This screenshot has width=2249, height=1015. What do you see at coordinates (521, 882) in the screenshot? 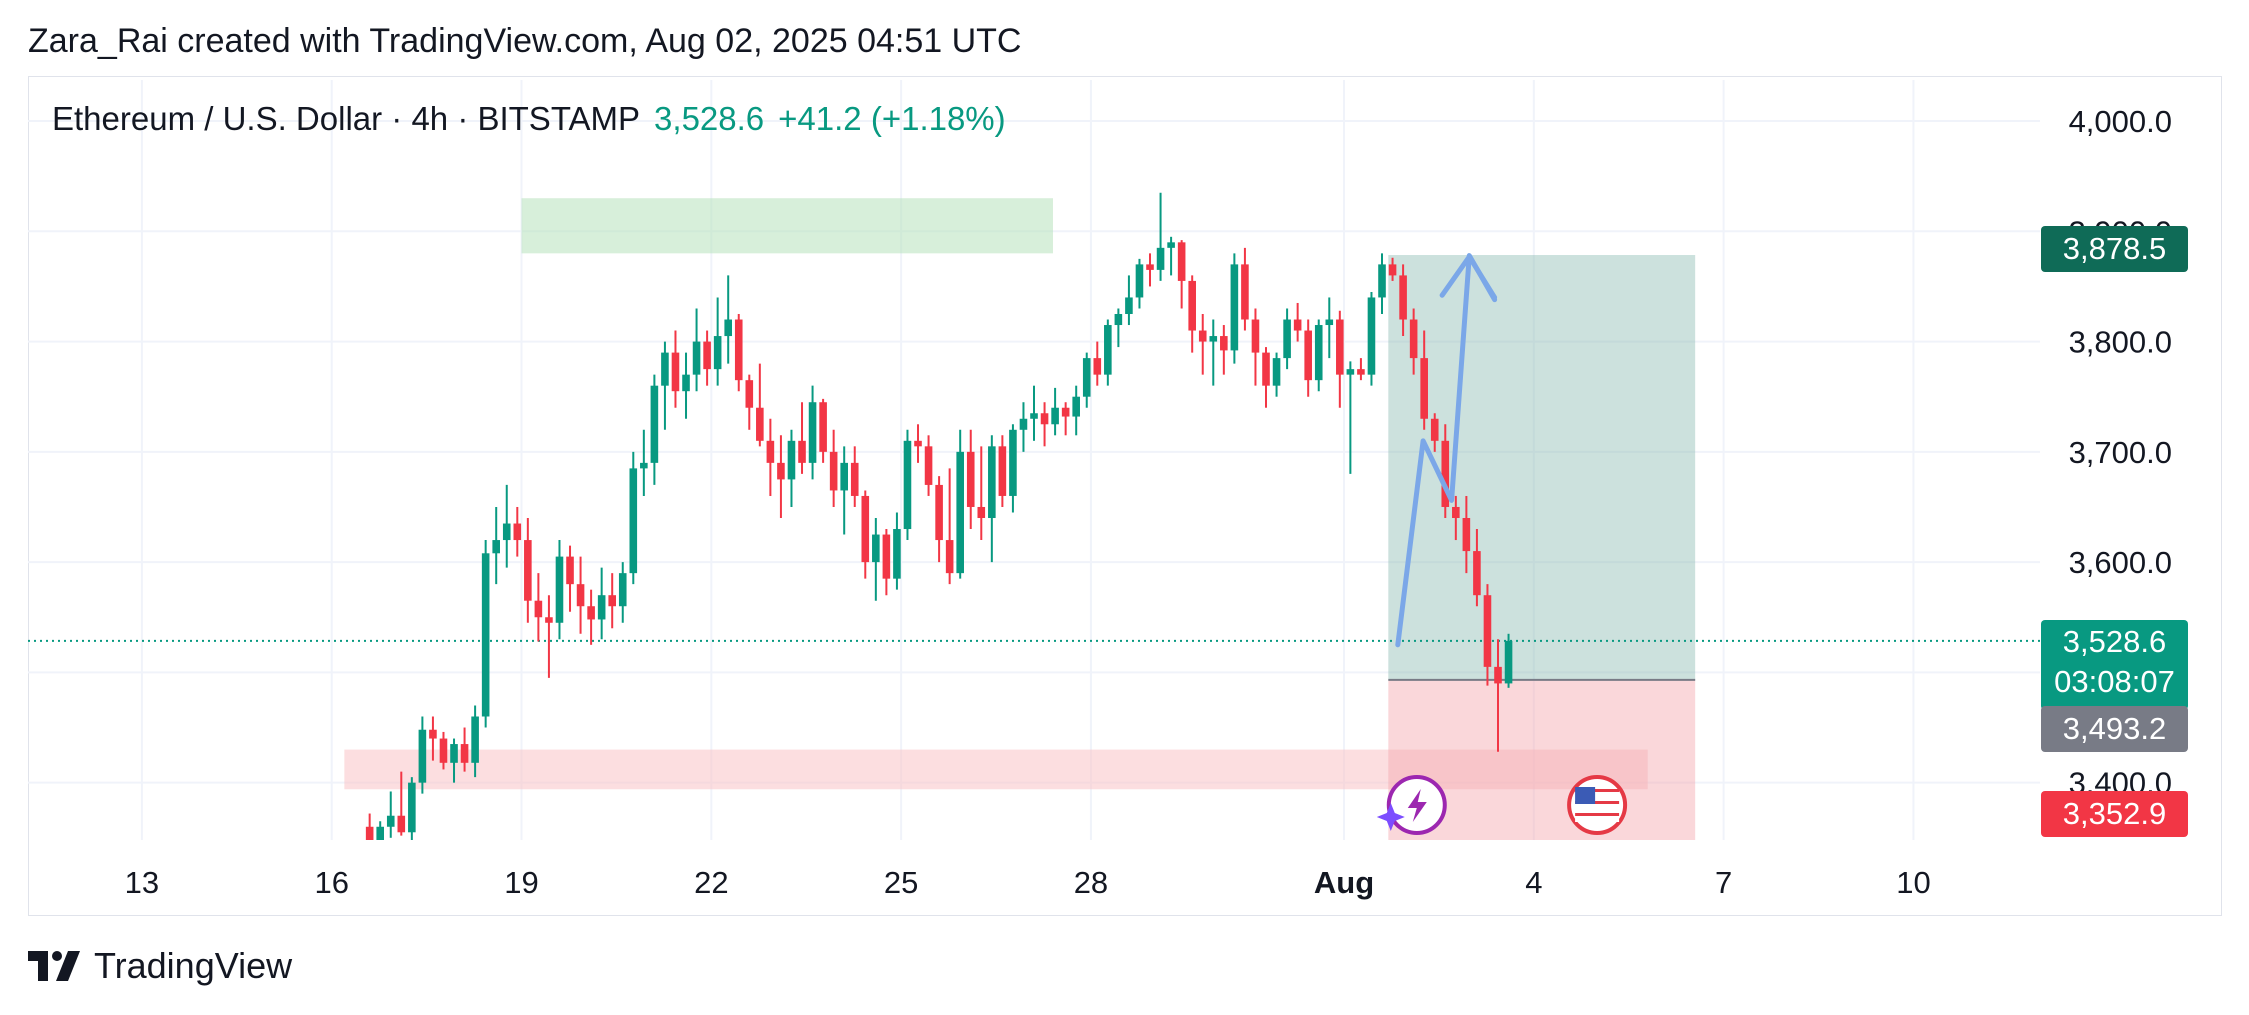
I see `x-tick-label: 19` at bounding box center [521, 882].